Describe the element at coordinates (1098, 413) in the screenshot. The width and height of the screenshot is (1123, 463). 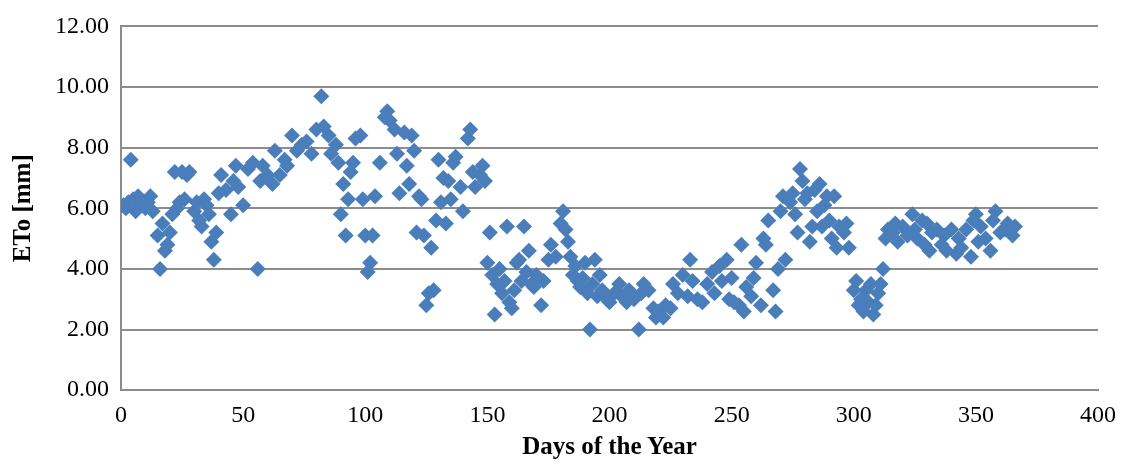
I see `x-tick-label: 400` at that location.